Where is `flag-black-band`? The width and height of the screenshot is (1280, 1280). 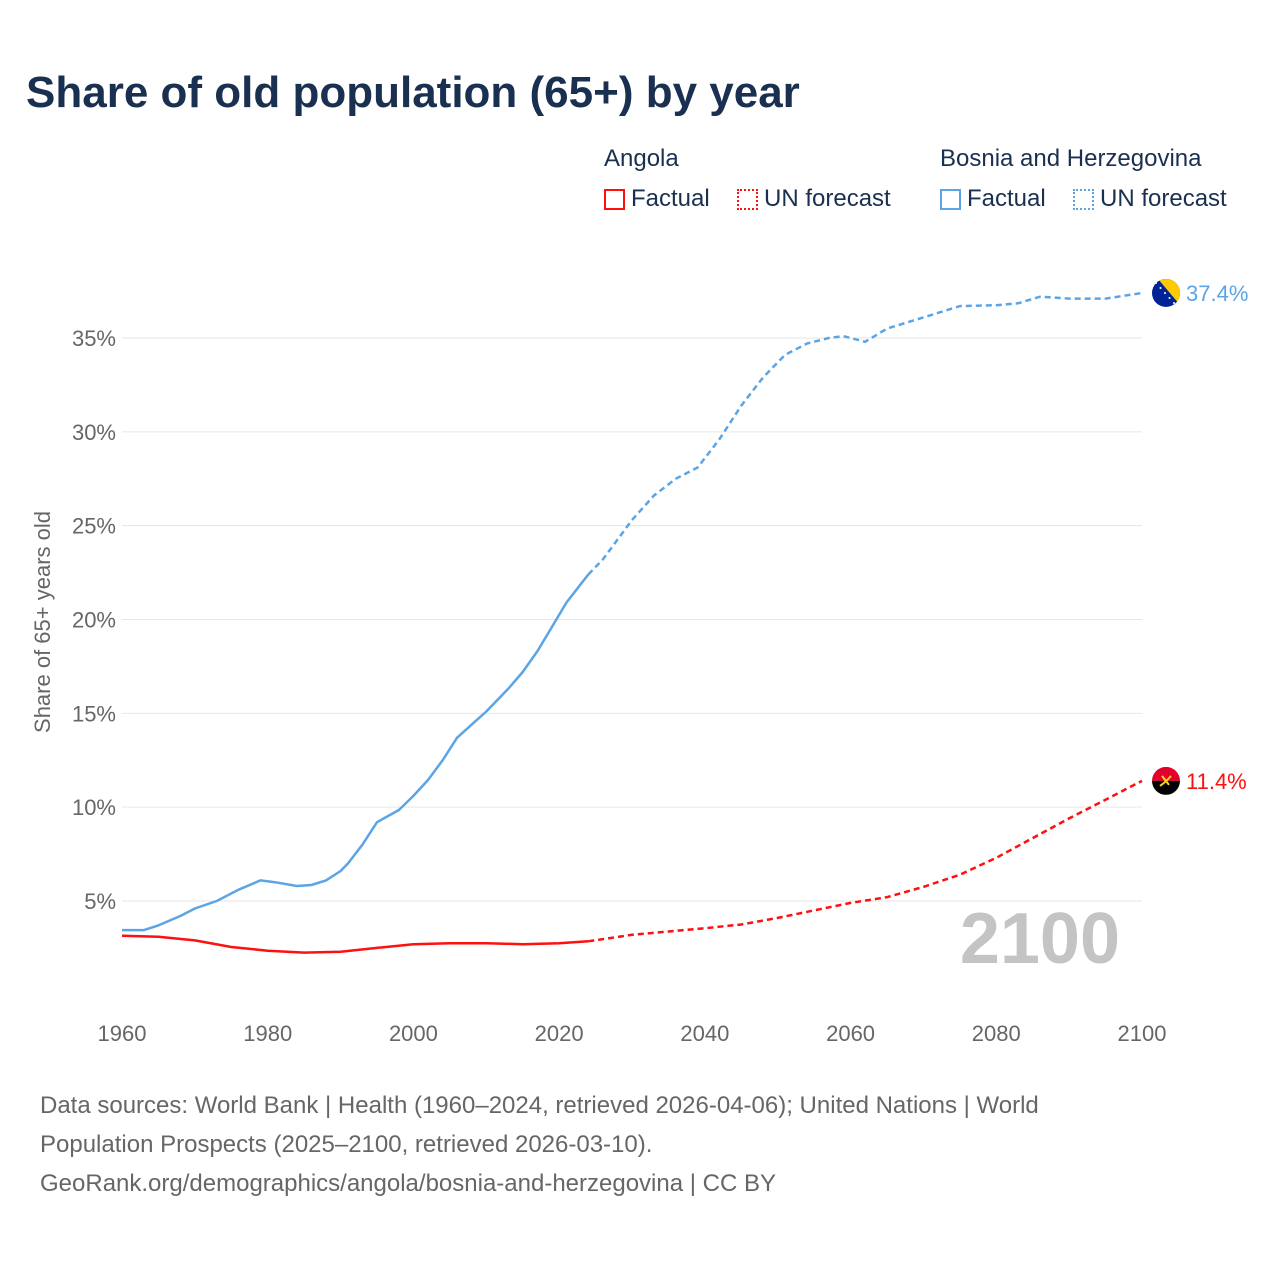 flag-black-band is located at coordinates (1166, 787).